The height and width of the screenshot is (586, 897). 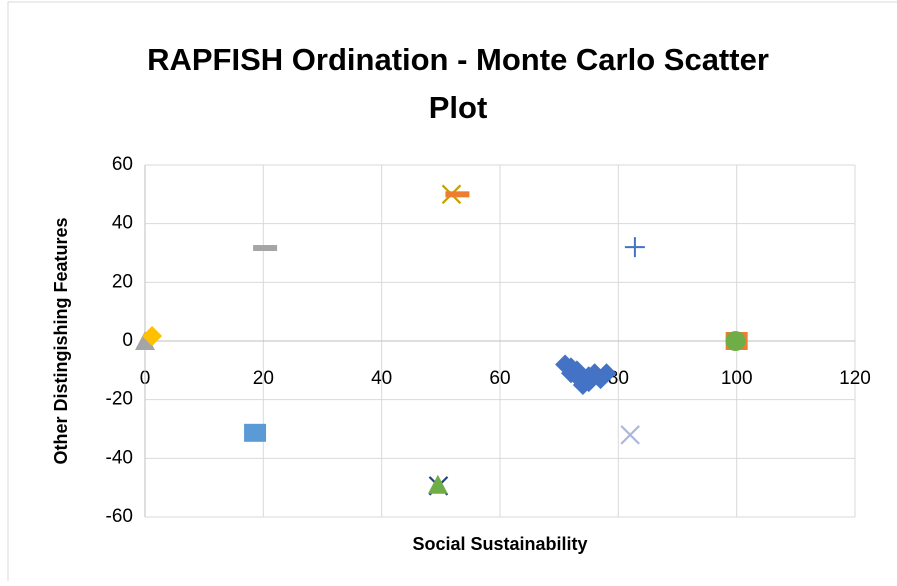 I want to click on y-tick-label: 20, so click(x=122, y=281).